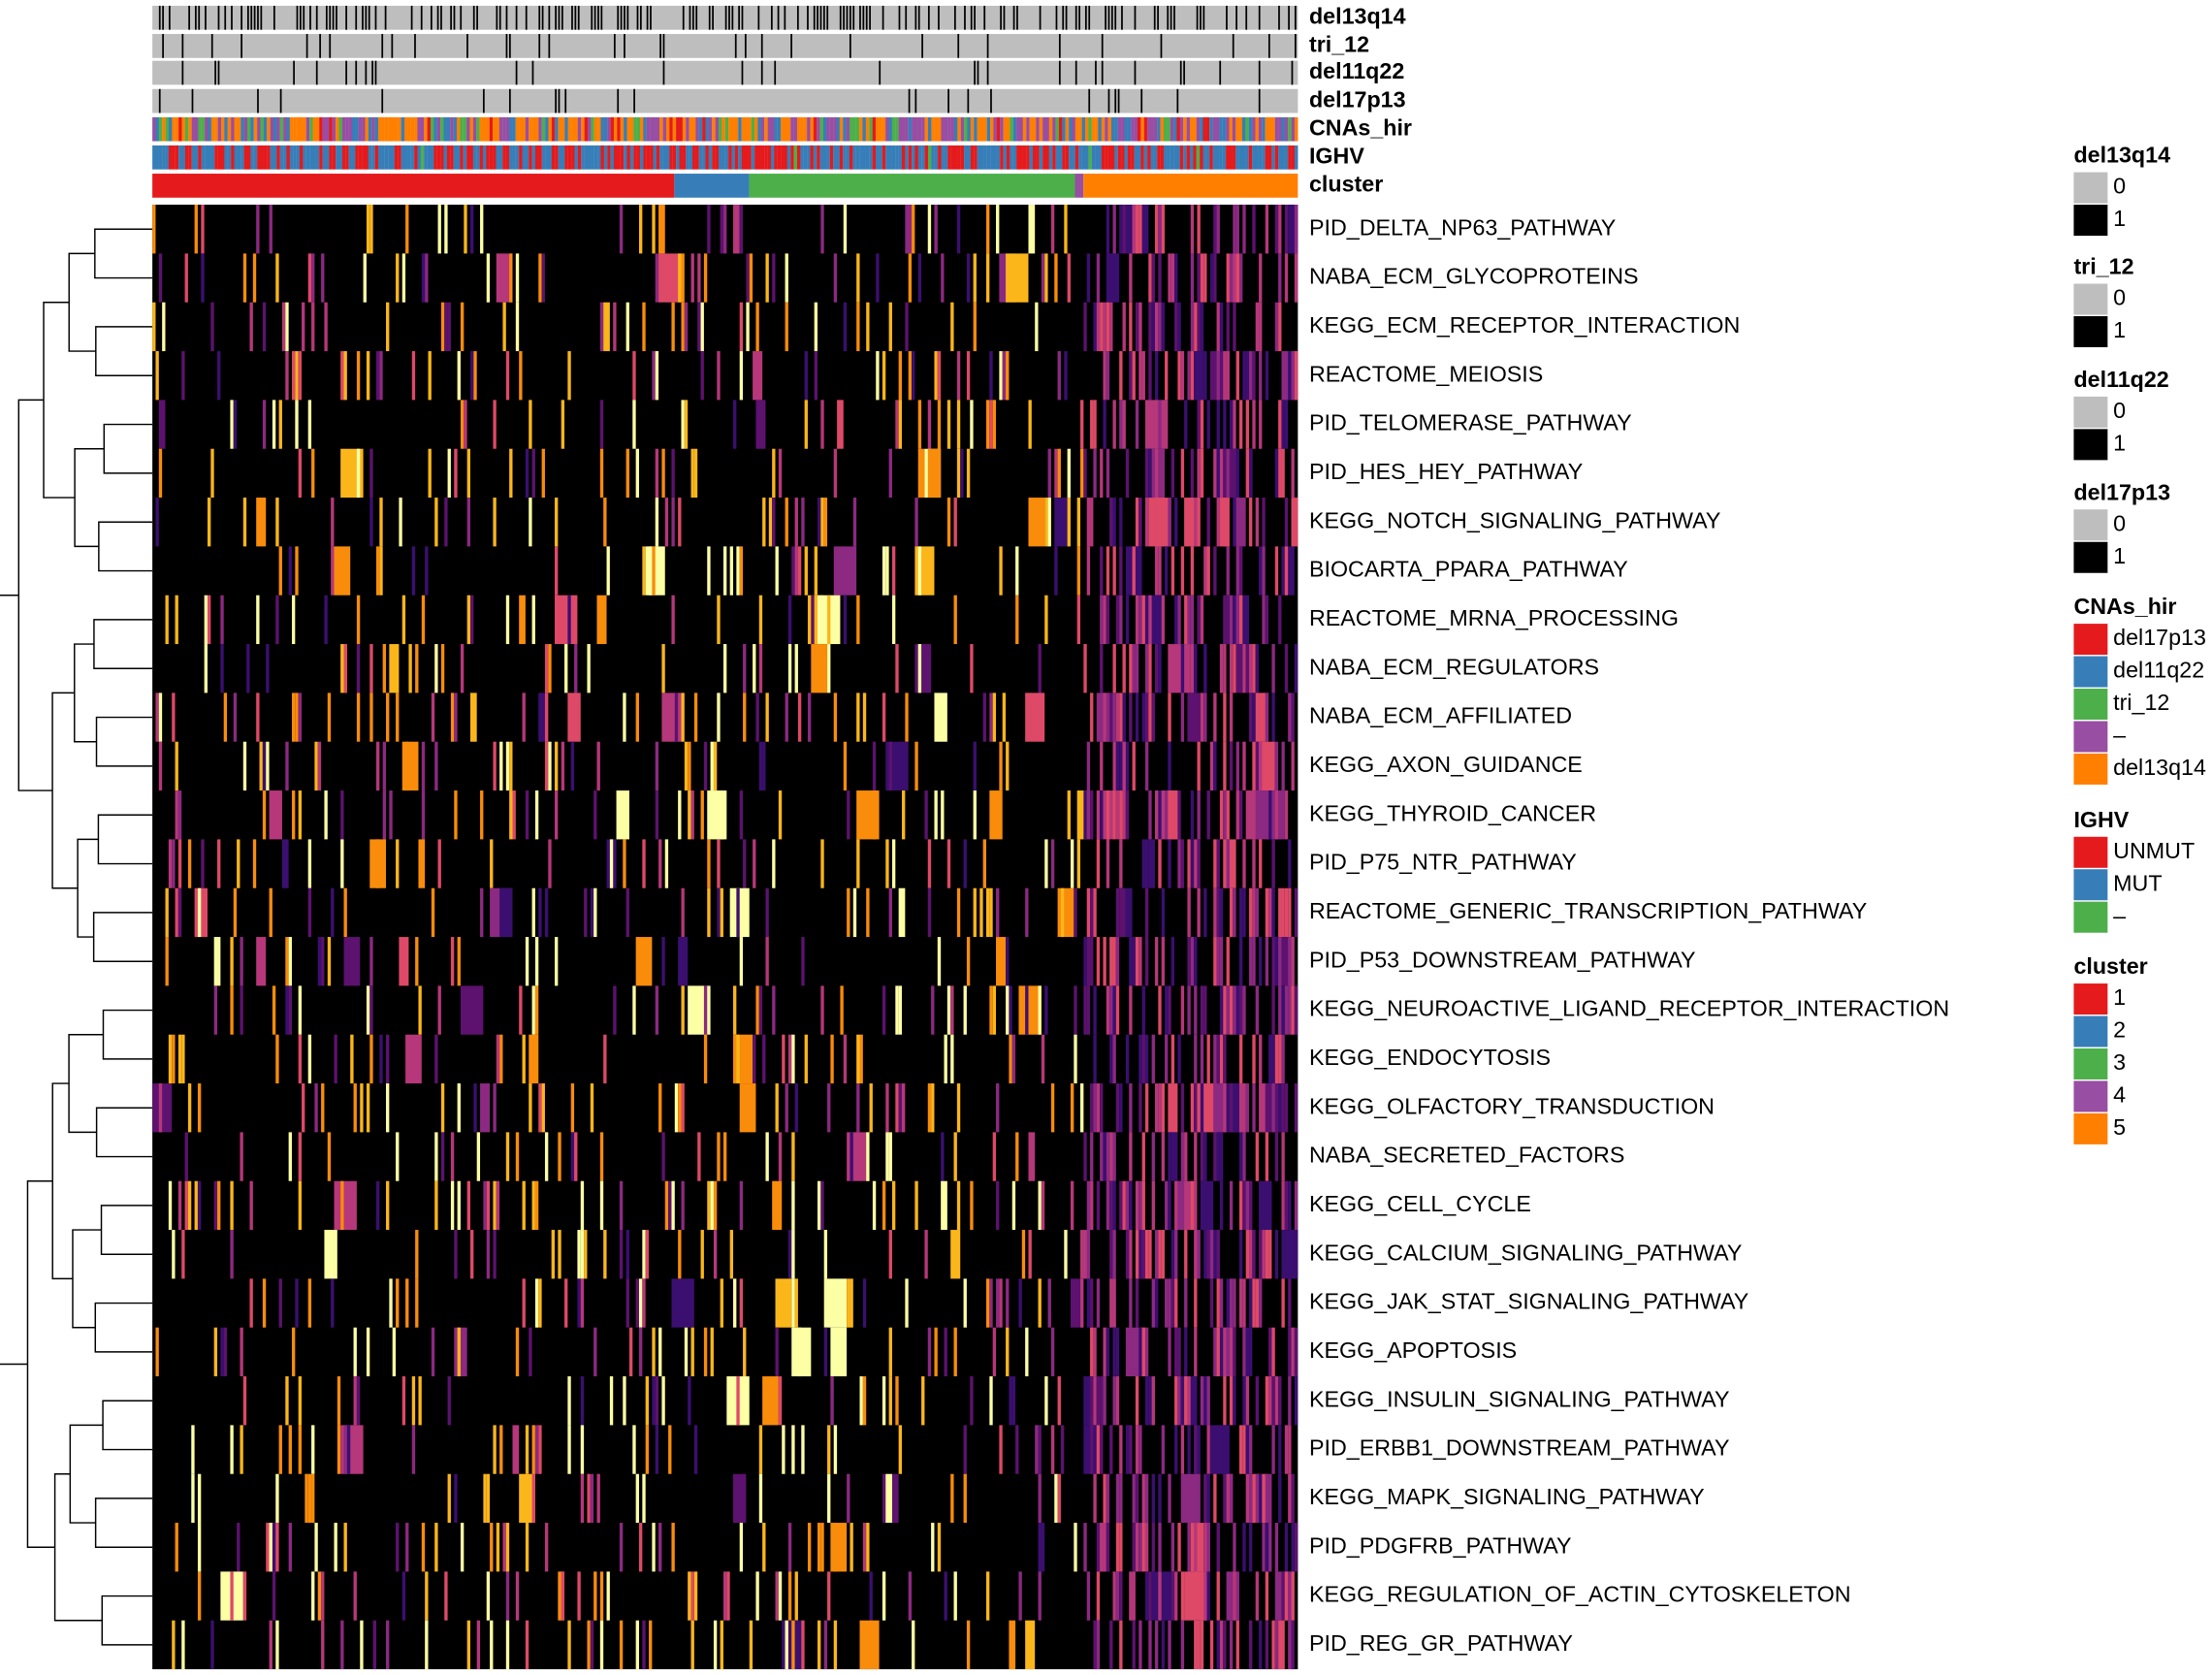 This screenshot has height=1675, width=2212. Describe the element at coordinates (2090, 640) in the screenshot. I see `legend-swatch` at that location.